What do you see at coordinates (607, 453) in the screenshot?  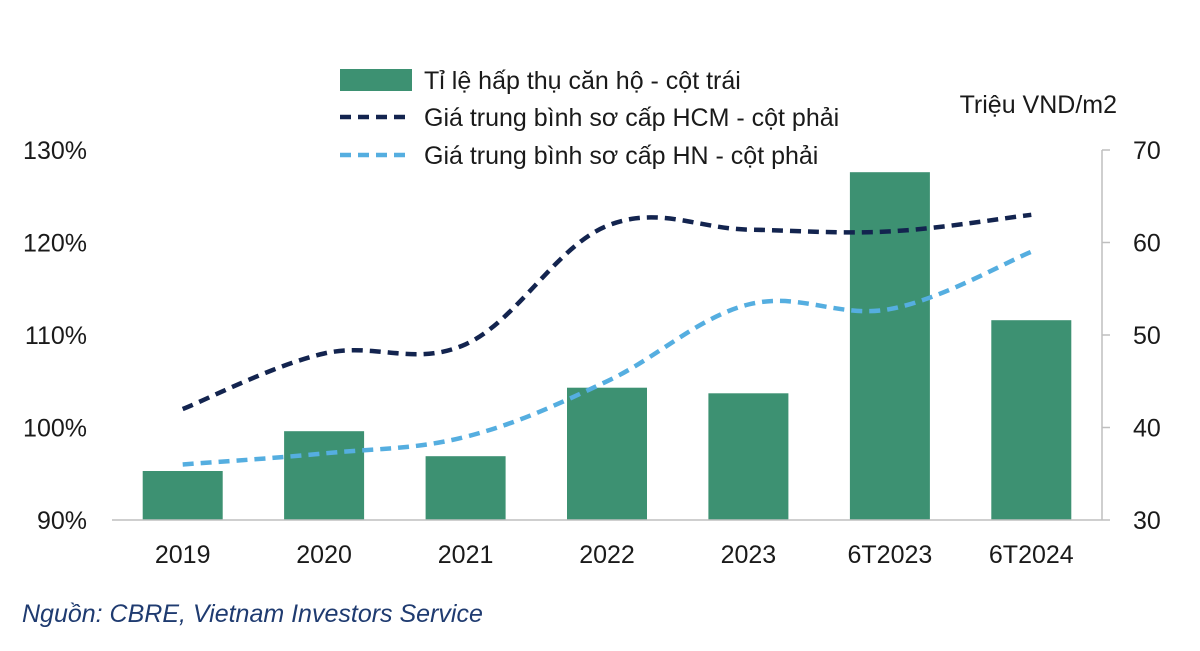 I see `bar-2022` at bounding box center [607, 453].